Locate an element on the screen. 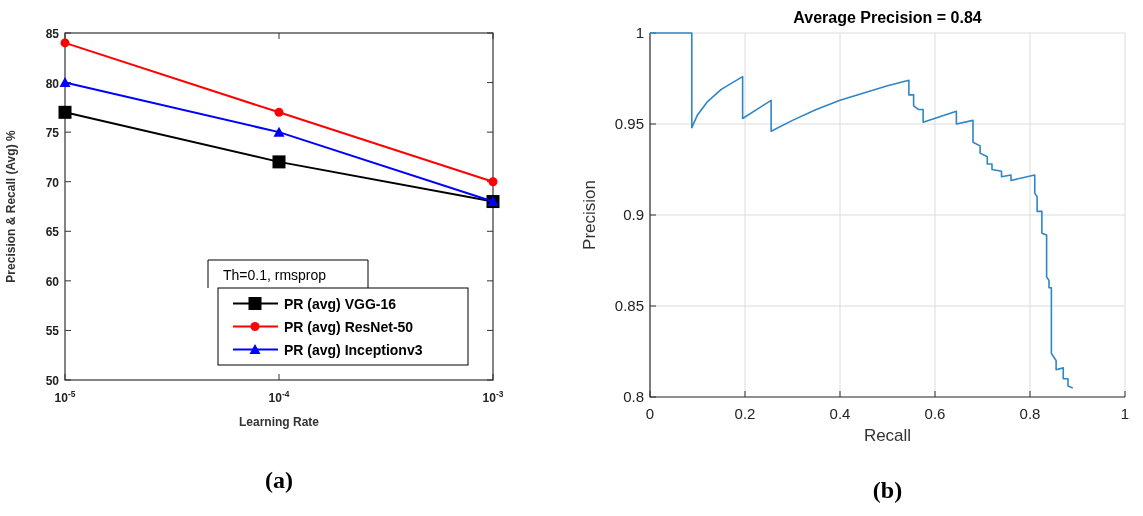  legend-title: Th=0.1, rmsprop is located at coordinates (275, 275).